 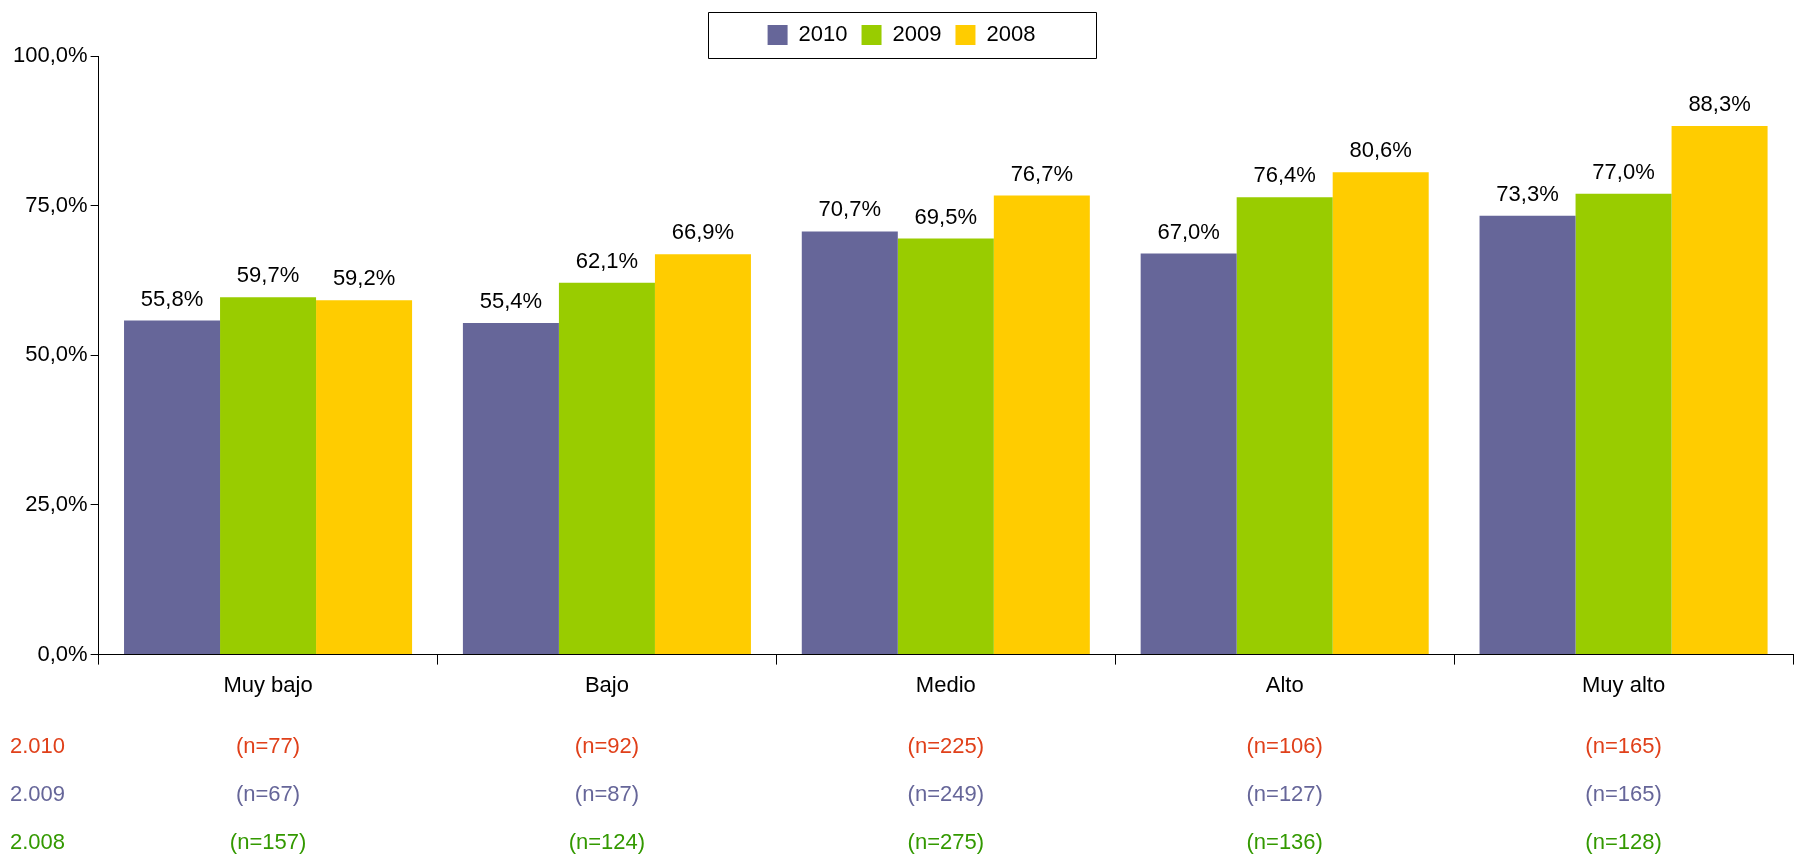 What do you see at coordinates (849, 209) in the screenshot?
I see `data-label: 70,7%` at bounding box center [849, 209].